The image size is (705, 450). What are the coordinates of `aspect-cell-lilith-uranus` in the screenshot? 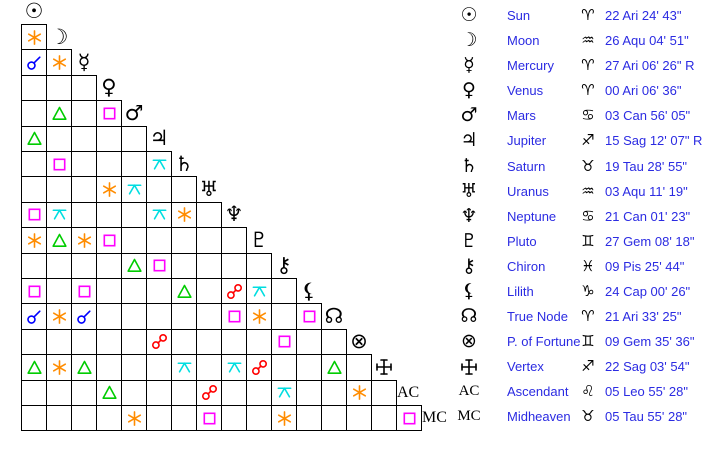 It's located at (209, 291).